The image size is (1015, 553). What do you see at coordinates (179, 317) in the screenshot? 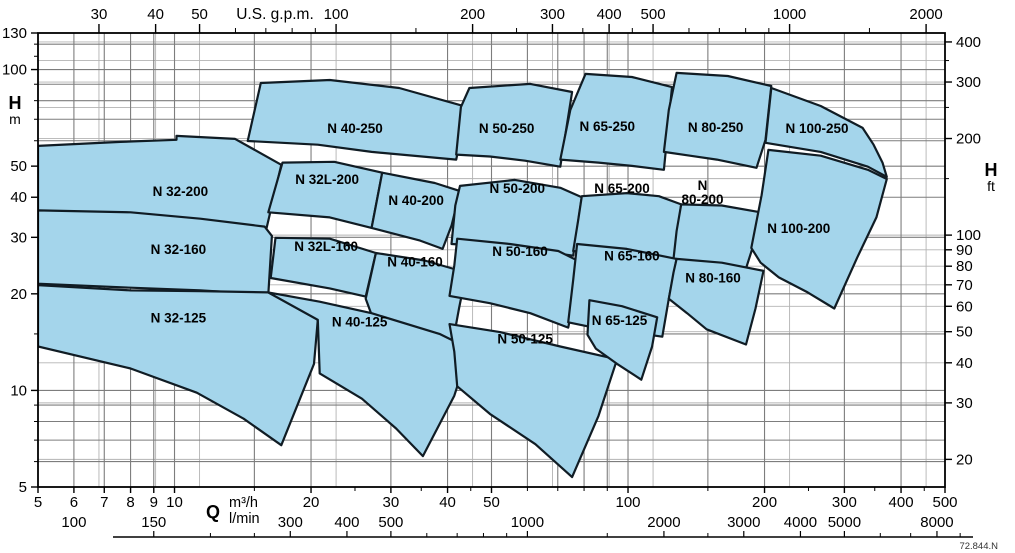
I see `region-label: N 32-125` at bounding box center [179, 317].